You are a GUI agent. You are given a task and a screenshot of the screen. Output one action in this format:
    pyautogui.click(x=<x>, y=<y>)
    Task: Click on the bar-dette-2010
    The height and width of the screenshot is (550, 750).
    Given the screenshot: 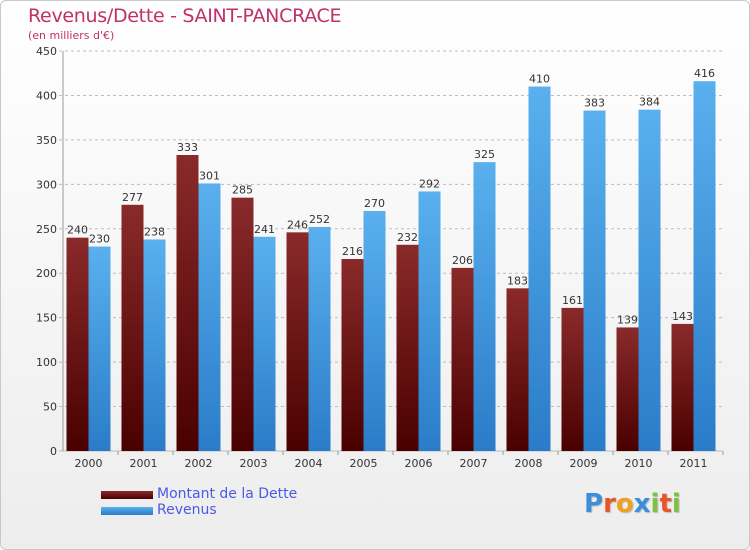 What is the action you would take?
    pyautogui.click(x=627, y=389)
    